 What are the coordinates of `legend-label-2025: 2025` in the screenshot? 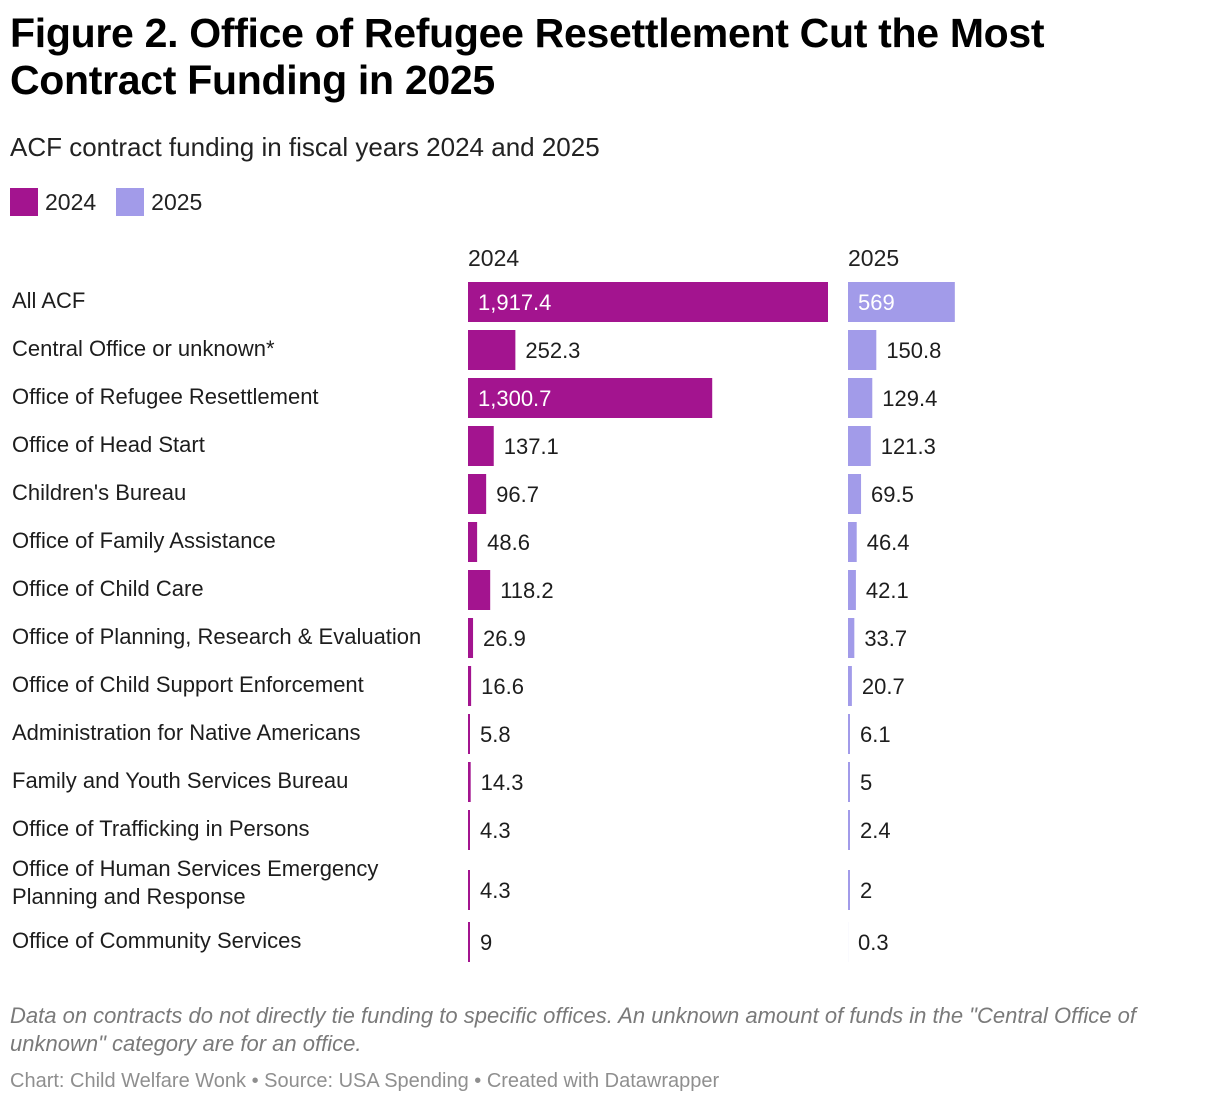 It's located at (177, 202).